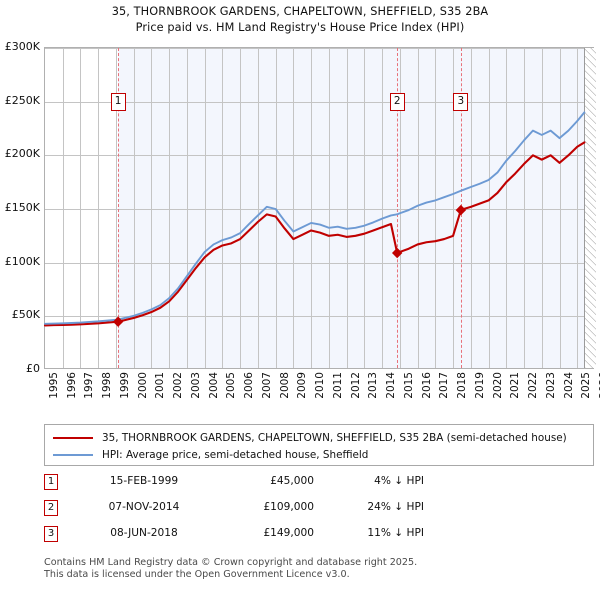 Image resolution: width=600 pixels, height=590 pixels. Describe the element at coordinates (244, 511) in the screenshot. I see `table-row: 2 07-NOV-2014 £109,000 24% ↓ HPI` at that location.